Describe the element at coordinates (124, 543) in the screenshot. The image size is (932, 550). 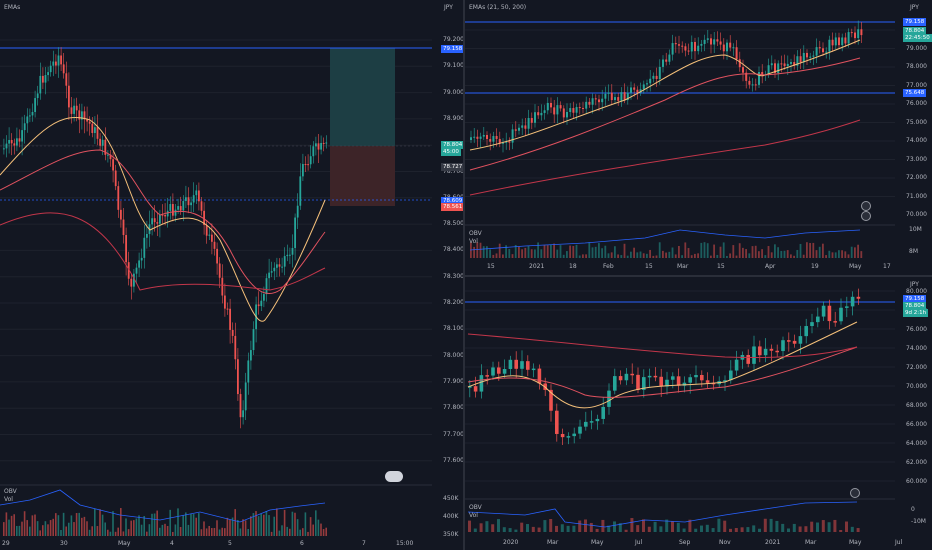
I see `time-tick: May` at that location.